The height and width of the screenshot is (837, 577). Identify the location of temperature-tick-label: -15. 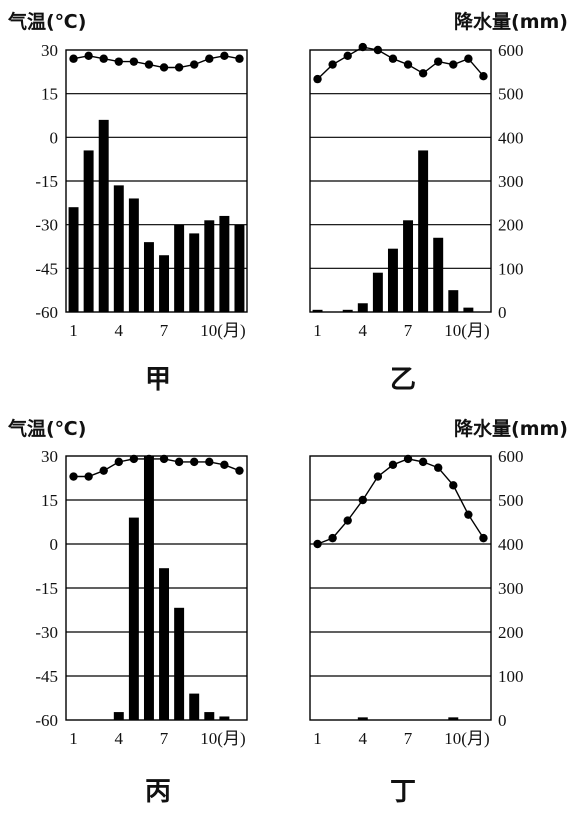
(46, 588).